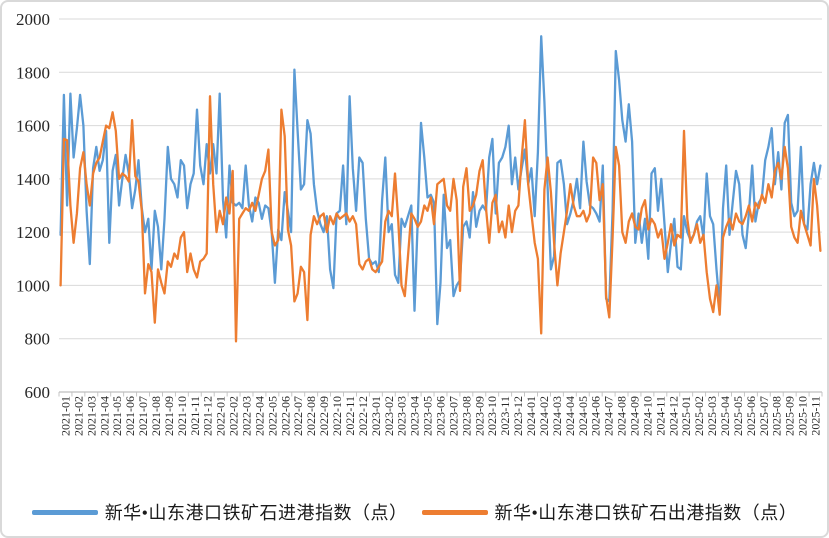 The width and height of the screenshot is (829, 538). I want to click on x-tick-label: 2024-08, so click(622, 416).